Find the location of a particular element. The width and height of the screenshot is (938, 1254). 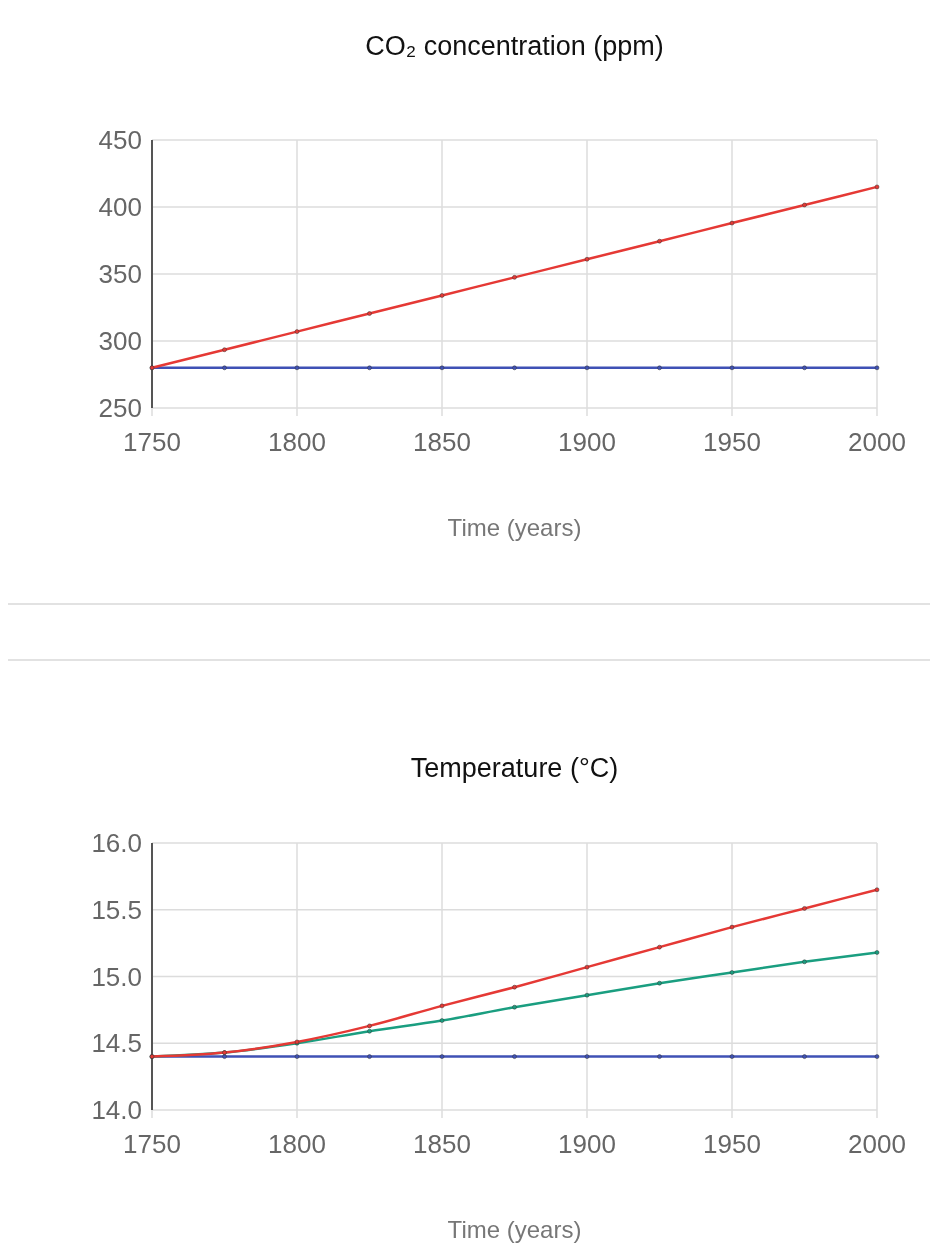

y-tick-label: 15.0 is located at coordinates (116, 976).